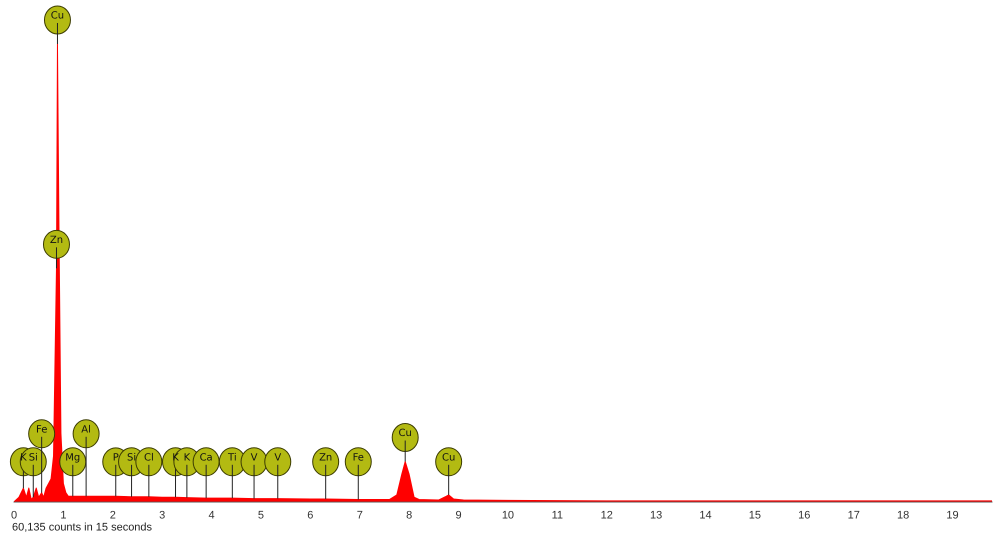  What do you see at coordinates (705, 515) in the screenshot?
I see `x-tick-label: 14` at bounding box center [705, 515].